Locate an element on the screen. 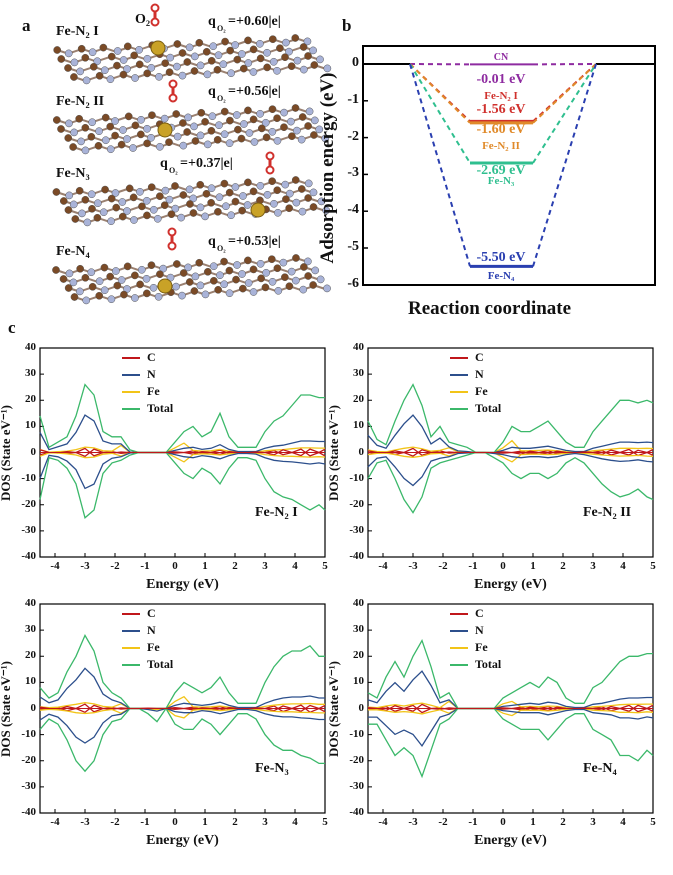 This screenshot has height=875, width=673. iron-atom is located at coordinates (165, 286).